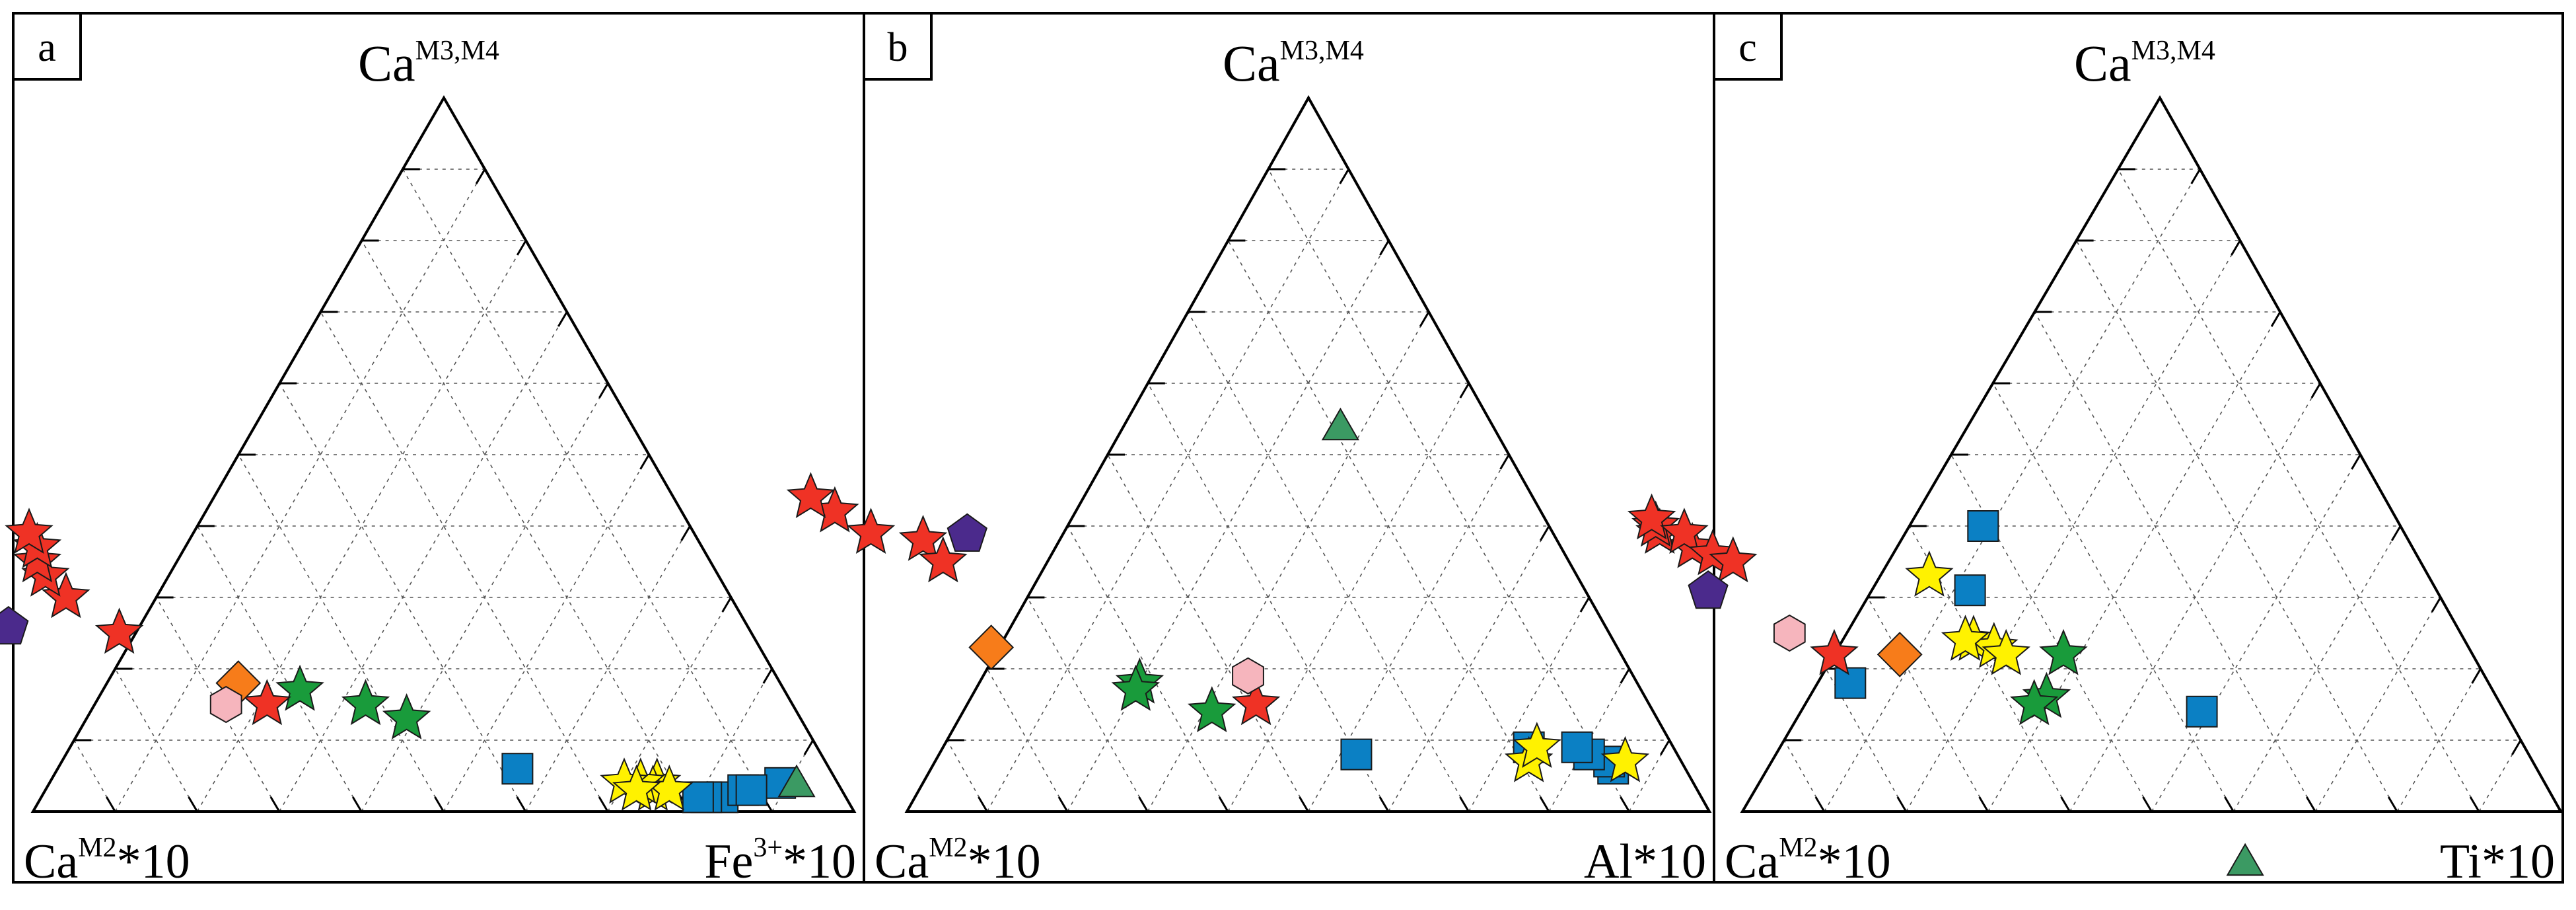  What do you see at coordinates (107, 861) in the screenshot?
I see `left-corner-label: CaM2*10` at bounding box center [107, 861].